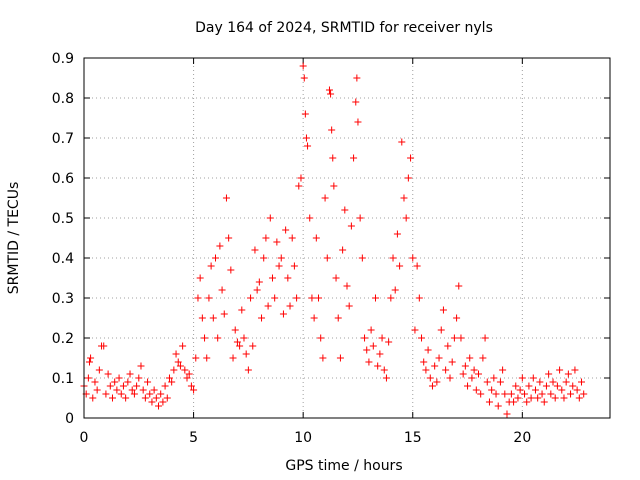 The width and height of the screenshot is (640, 480). I want to click on x-tick-label: 5, so click(193, 438).